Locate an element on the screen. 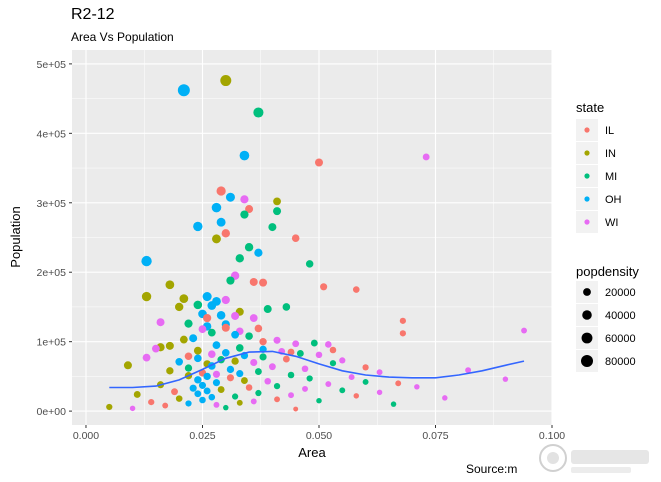  legend-size-label-20000: 20000 is located at coordinates (620, 293).